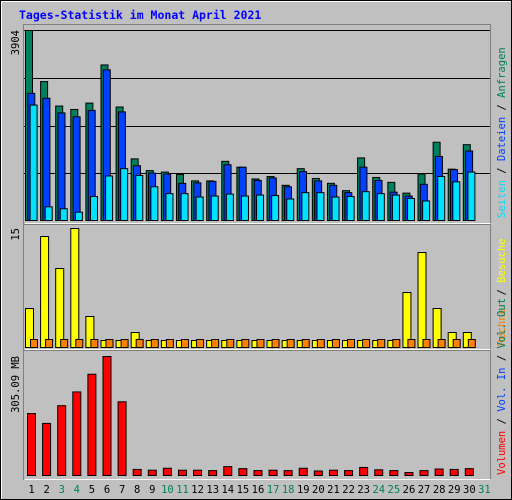 The width and height of the screenshot is (512, 500). What do you see at coordinates (454, 490) in the screenshot?
I see `x-tick-label: 29` at bounding box center [454, 490].